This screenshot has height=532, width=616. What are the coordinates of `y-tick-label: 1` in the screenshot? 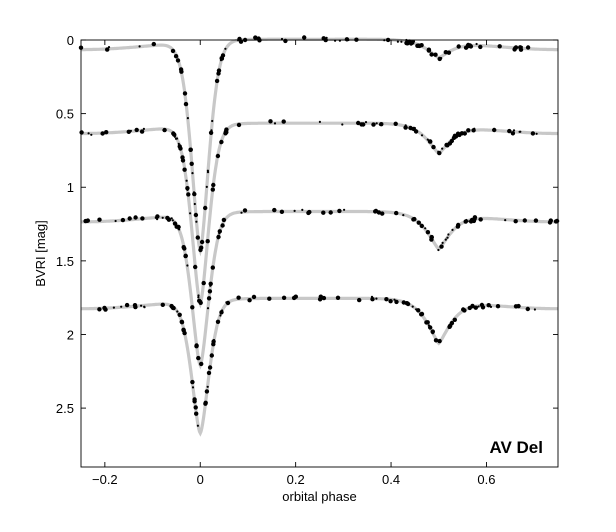 It's located at (70, 187).